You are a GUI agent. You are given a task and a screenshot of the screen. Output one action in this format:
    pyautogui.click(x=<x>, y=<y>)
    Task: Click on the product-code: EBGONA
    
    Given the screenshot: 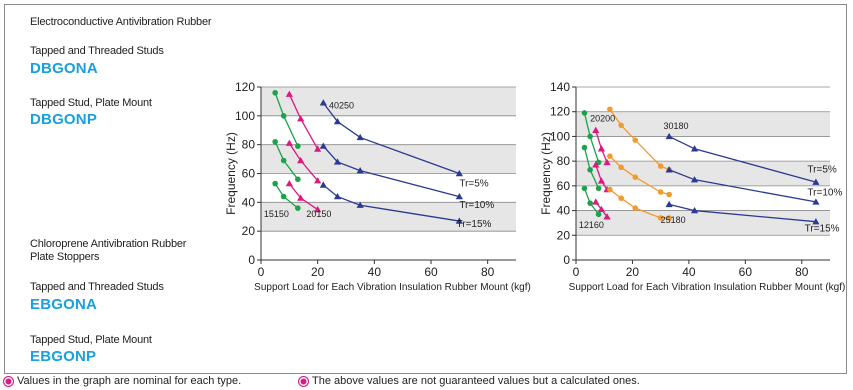 What is the action you would take?
    pyautogui.click(x=64, y=304)
    